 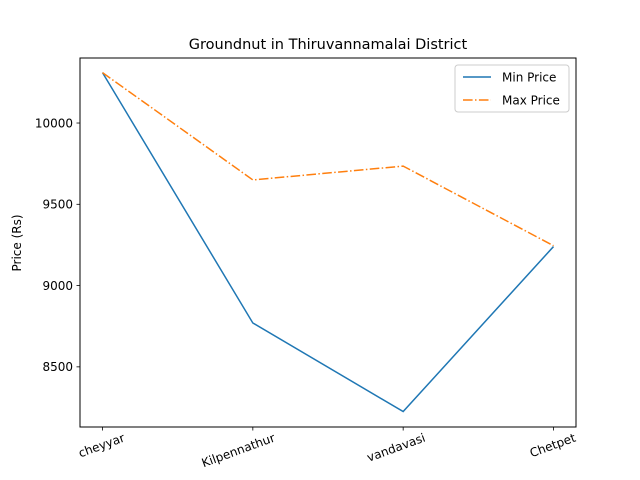 What do you see at coordinates (57, 205) in the screenshot?
I see `y-tick-label: 9500` at bounding box center [57, 205].